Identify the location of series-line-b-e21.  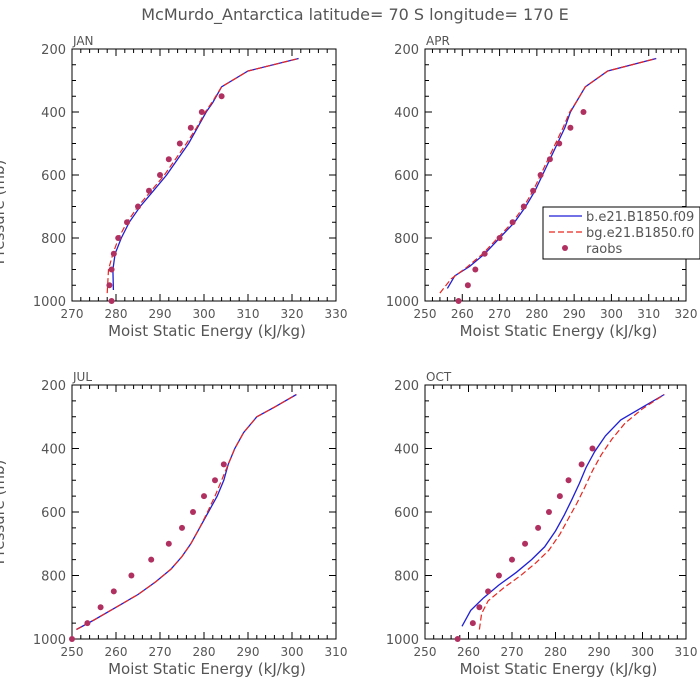
(563, 510).